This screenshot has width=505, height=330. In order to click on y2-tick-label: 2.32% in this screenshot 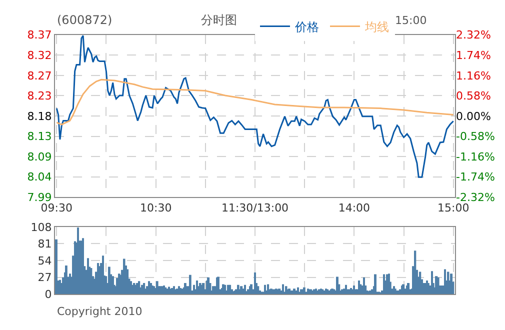, I will do `click(473, 35)`.